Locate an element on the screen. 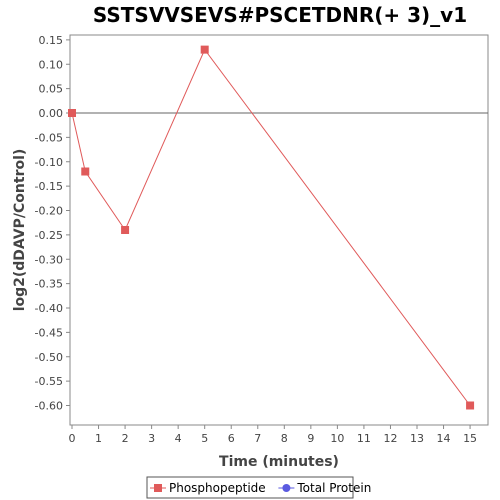 The height and width of the screenshot is (500, 500). y-tick-label: -0.30 is located at coordinates (49, 259).